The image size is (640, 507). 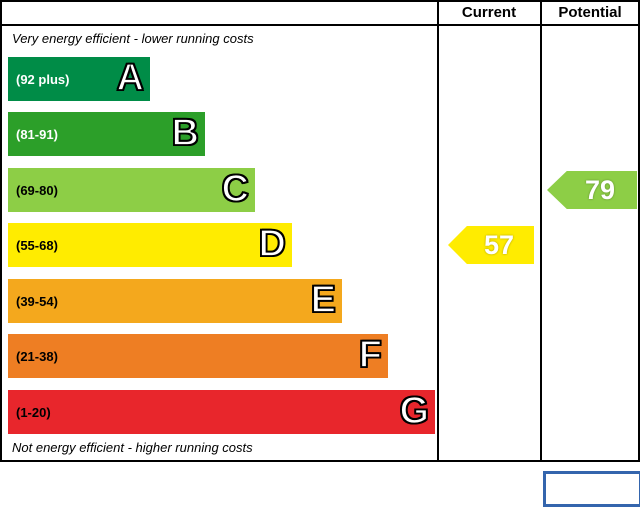 I want to click on band-range-label: (55-68), so click(x=37, y=245).